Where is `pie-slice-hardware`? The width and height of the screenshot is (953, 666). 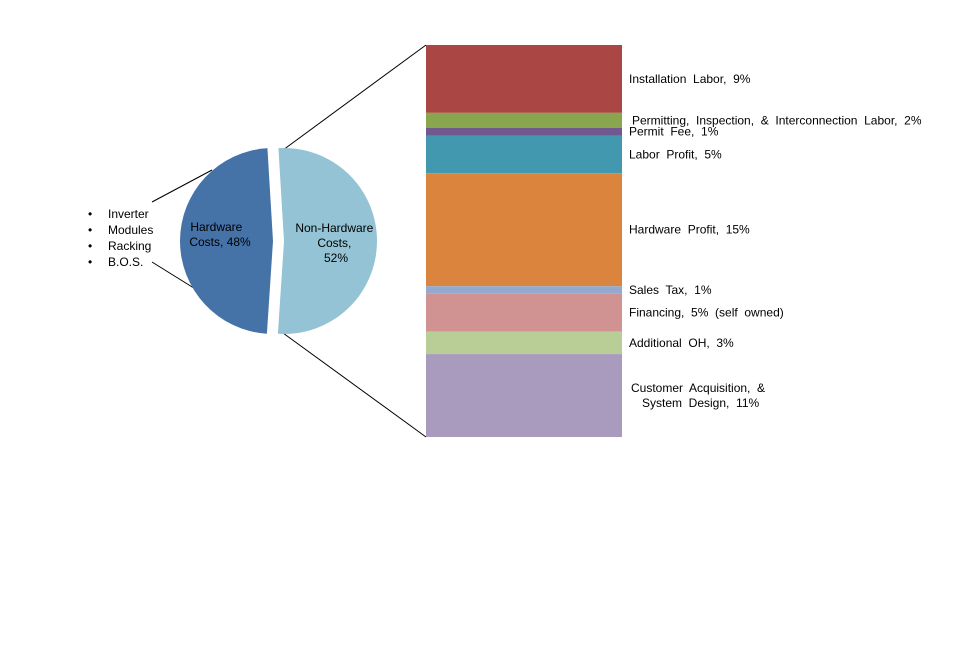 pie-slice-hardware is located at coordinates (226, 241).